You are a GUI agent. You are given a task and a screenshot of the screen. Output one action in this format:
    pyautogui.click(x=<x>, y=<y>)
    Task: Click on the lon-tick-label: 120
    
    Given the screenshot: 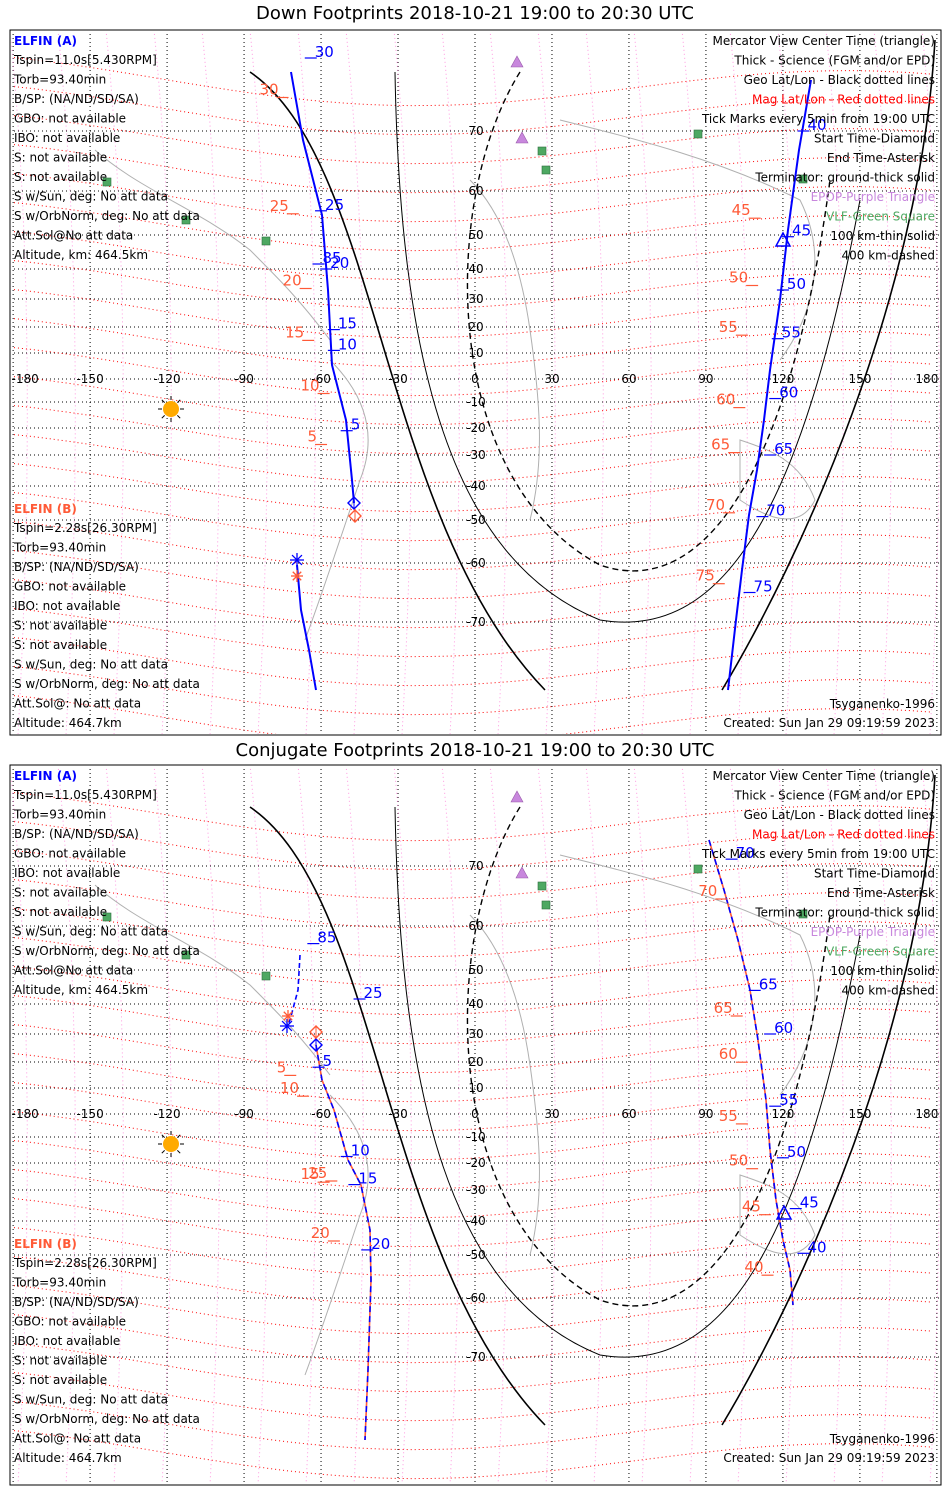 What is the action you would take?
    pyautogui.click(x=782, y=1114)
    